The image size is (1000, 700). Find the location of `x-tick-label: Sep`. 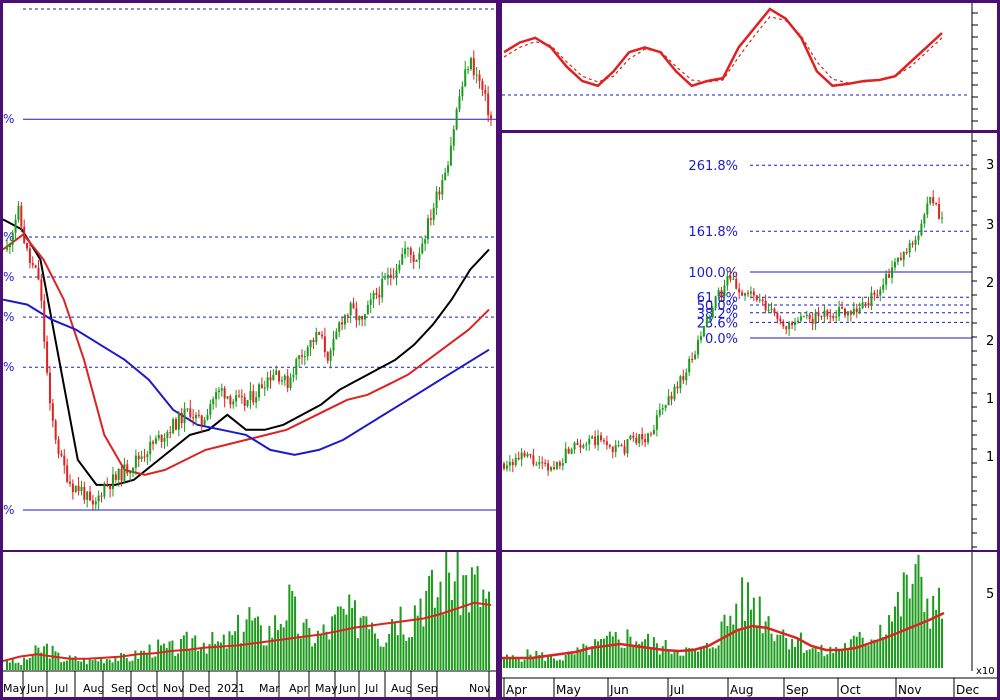

x-tick-label: Sep is located at coordinates (121, 688).